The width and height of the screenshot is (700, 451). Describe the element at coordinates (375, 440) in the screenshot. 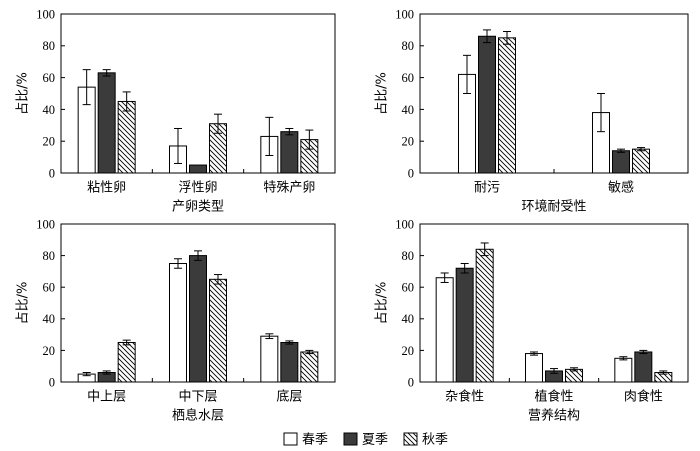

I see `legend-label: 夏季` at that location.